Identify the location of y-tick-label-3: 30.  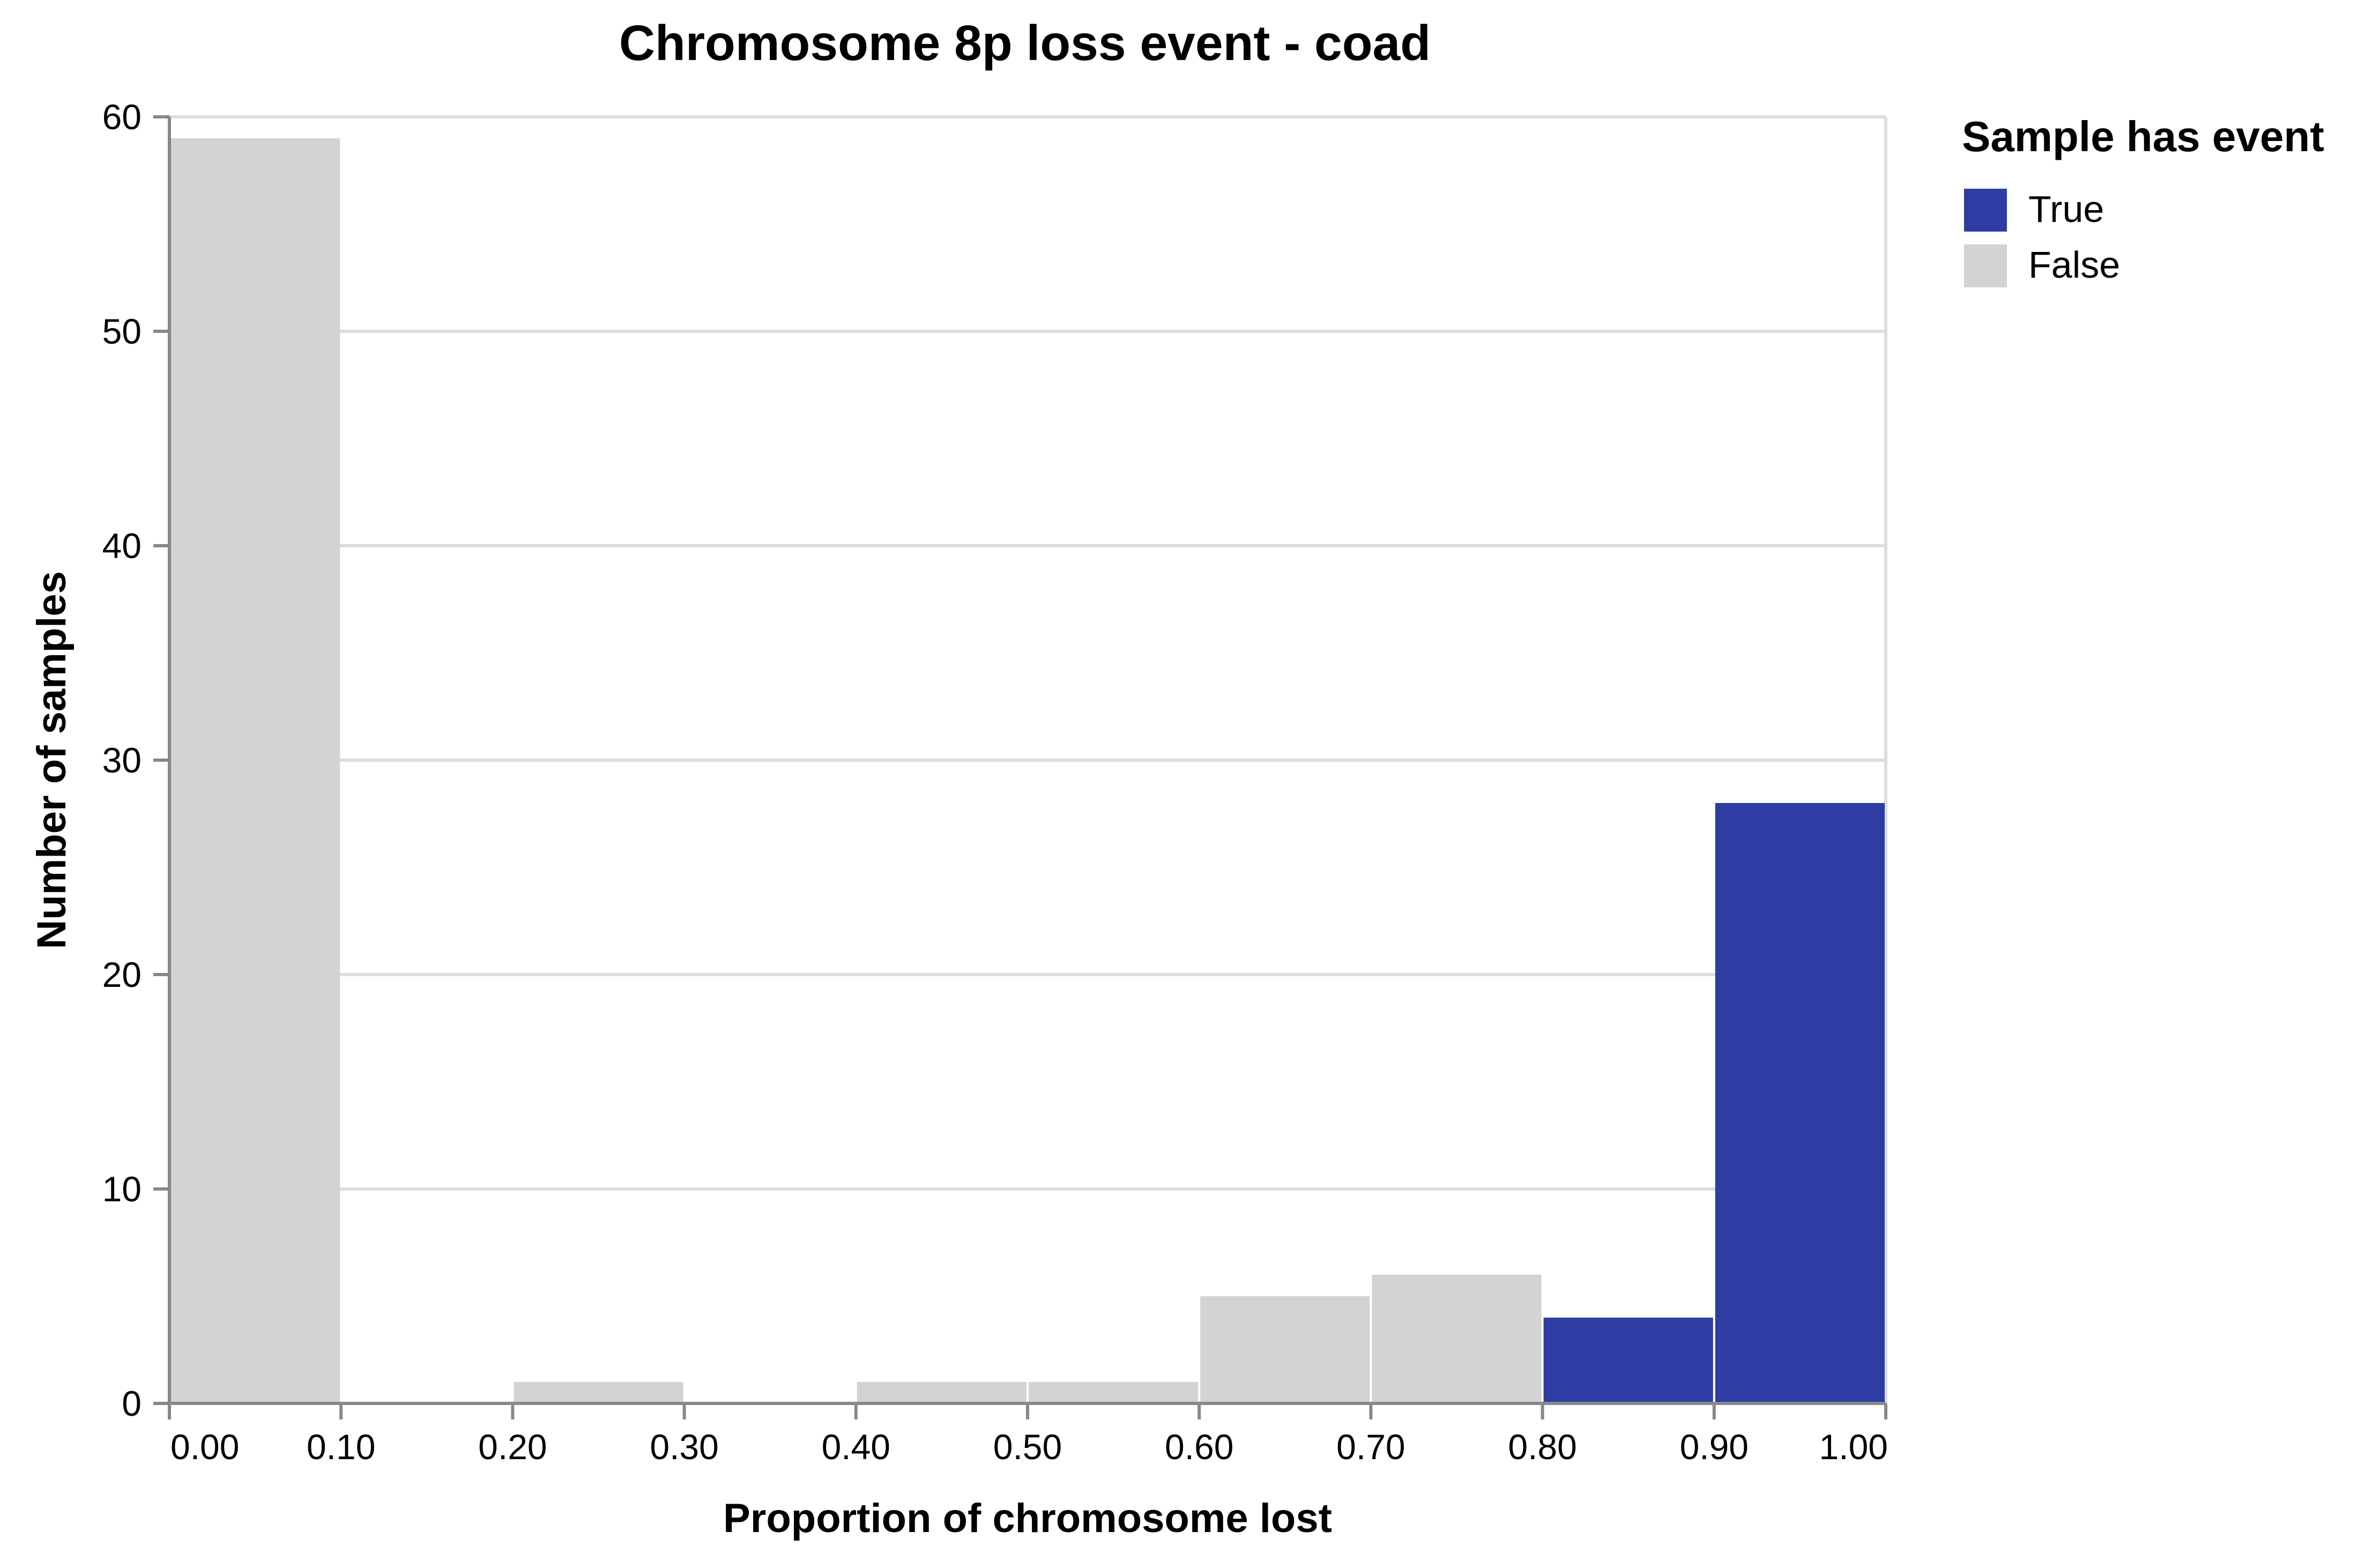
(122, 760).